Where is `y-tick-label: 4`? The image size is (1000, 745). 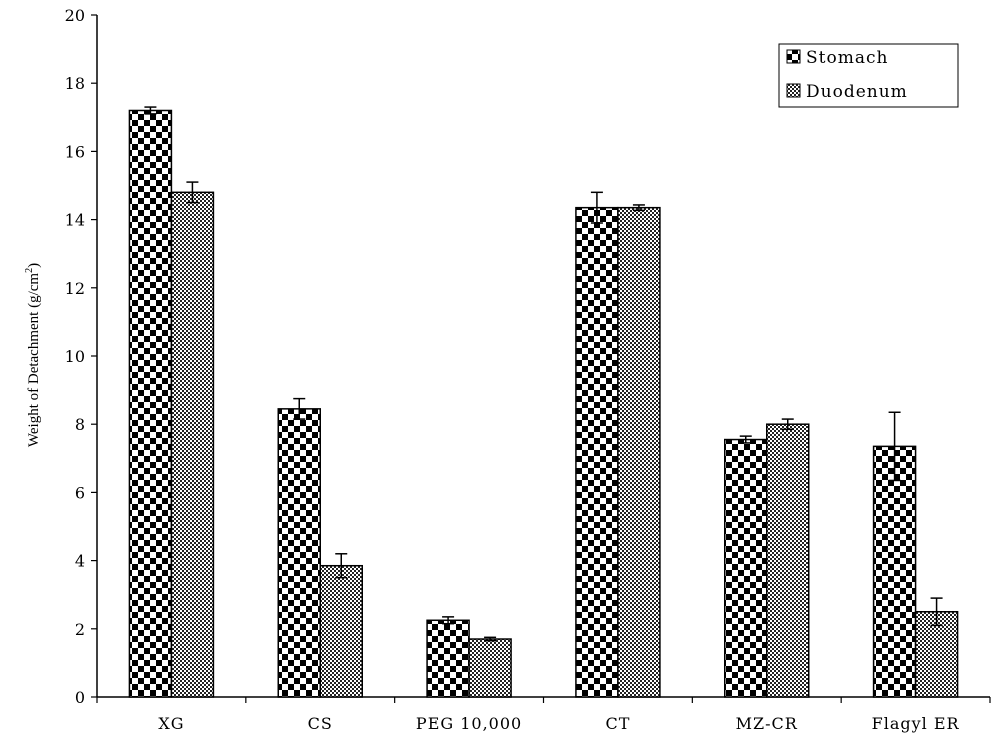
y-tick-label: 4 is located at coordinates (80, 561).